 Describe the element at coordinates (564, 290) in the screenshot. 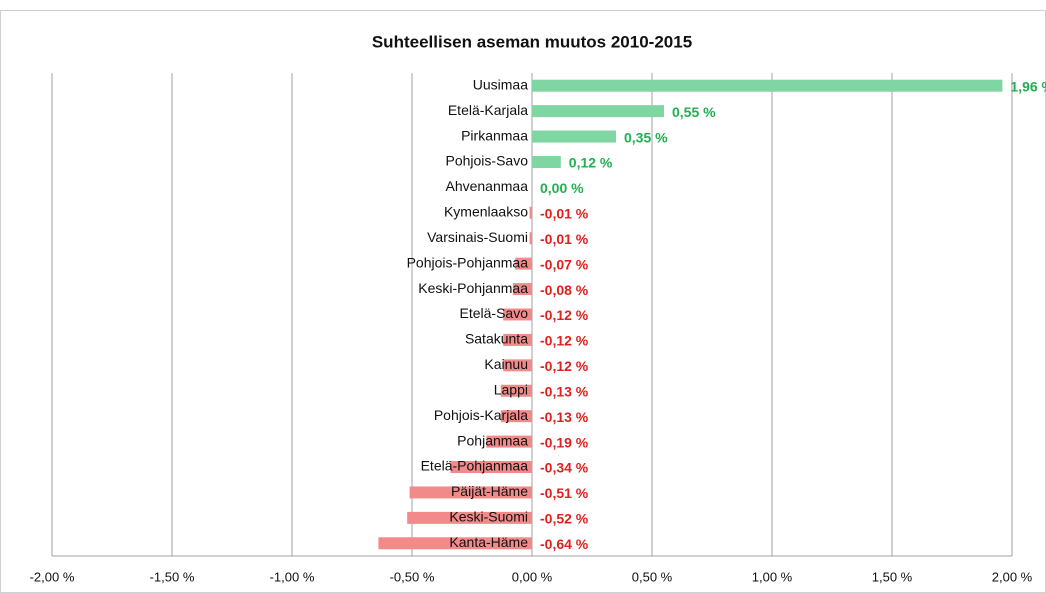

I see `data-label: -0,08 %` at that location.